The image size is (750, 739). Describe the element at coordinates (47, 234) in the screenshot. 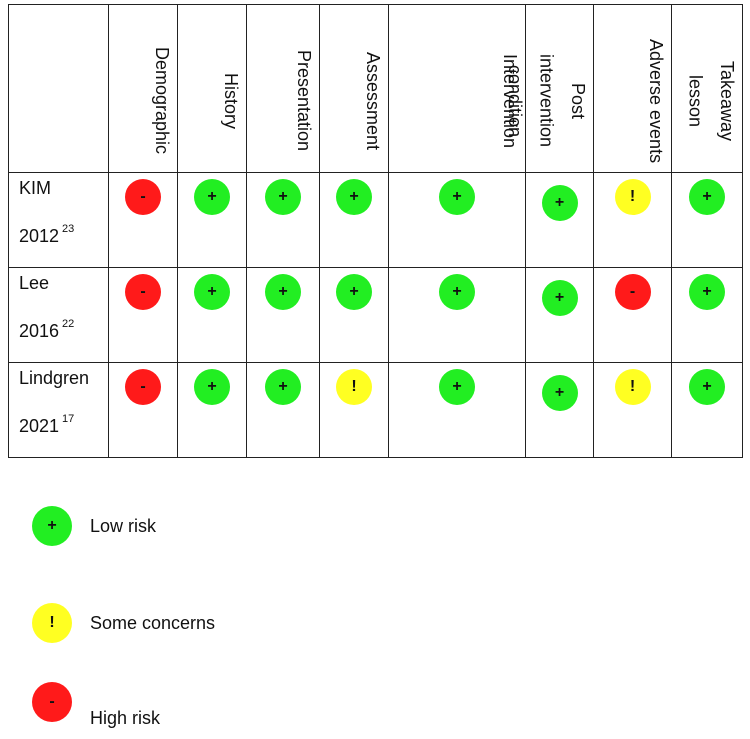

I see `study-year: 2012 23` at that location.